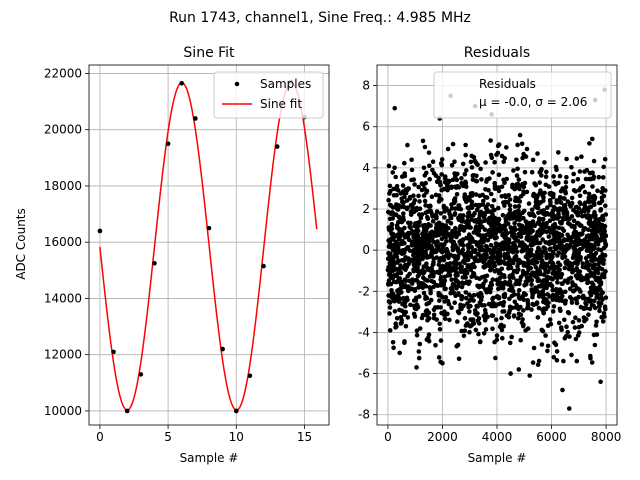 The height and width of the screenshot is (480, 640). Describe the element at coordinates (366, 209) in the screenshot. I see `y-tick-label: 2` at that location.